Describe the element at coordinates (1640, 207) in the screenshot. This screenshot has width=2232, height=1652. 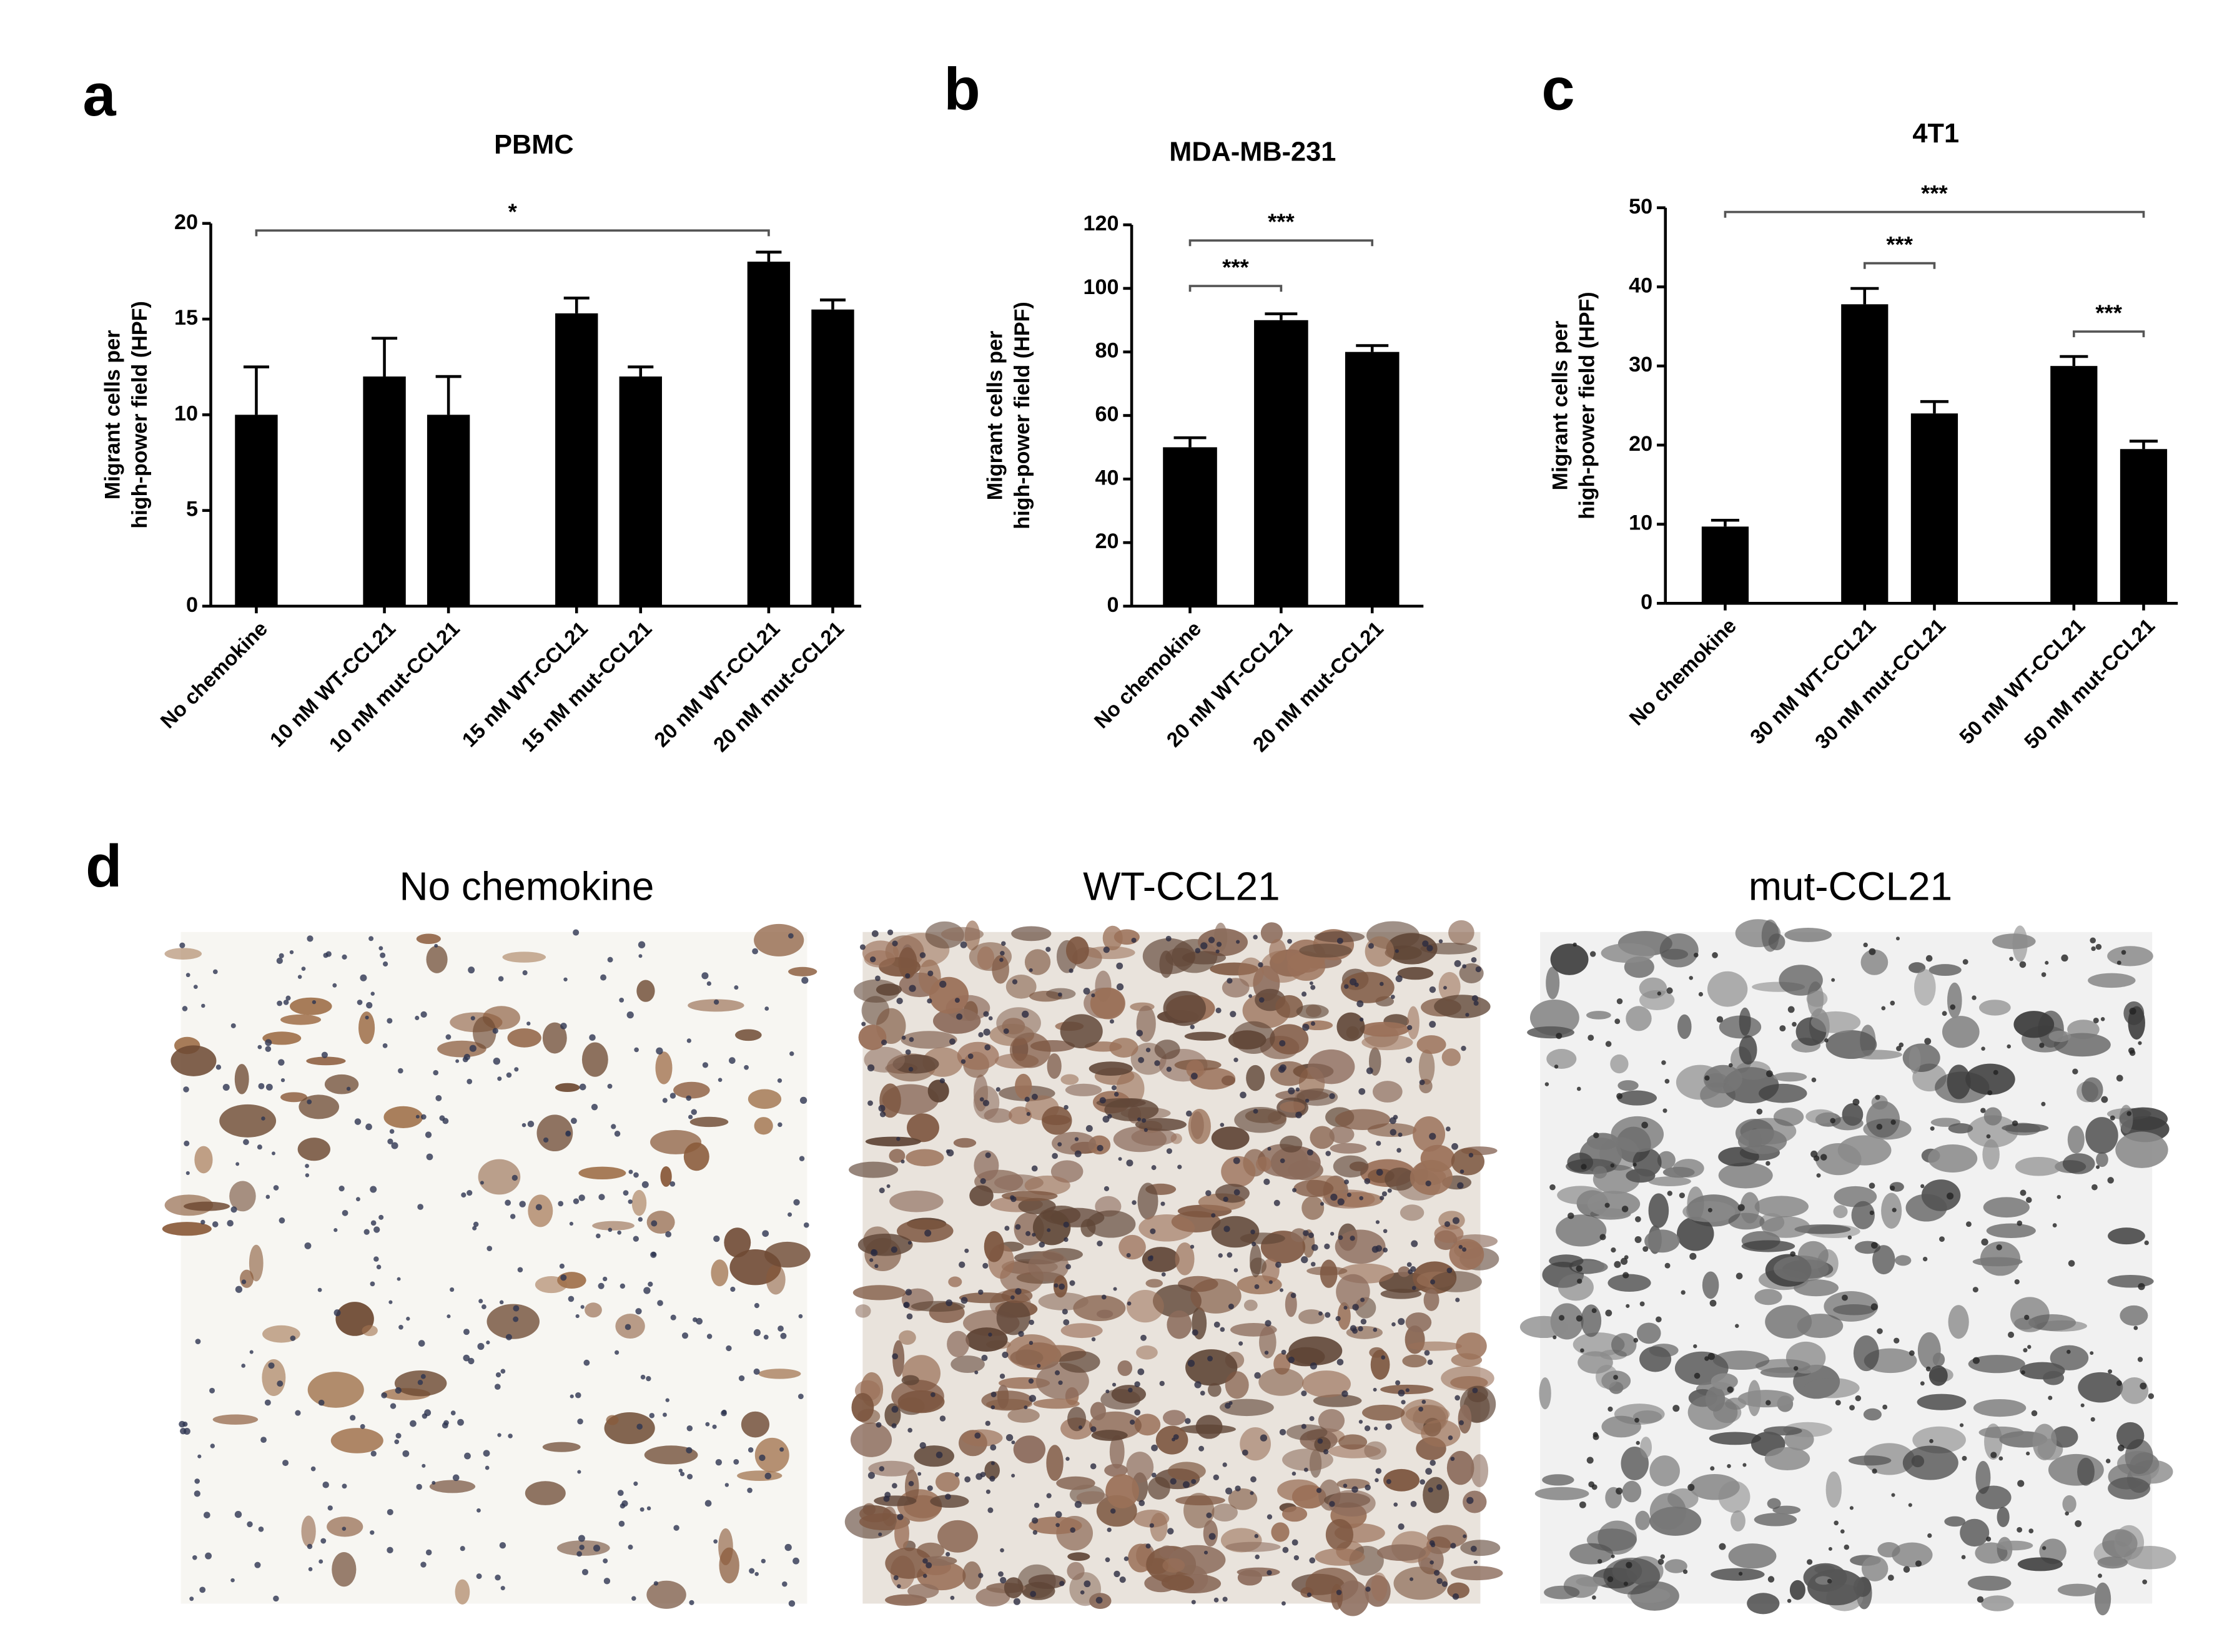
I see `y-tick-label: 50` at that location.